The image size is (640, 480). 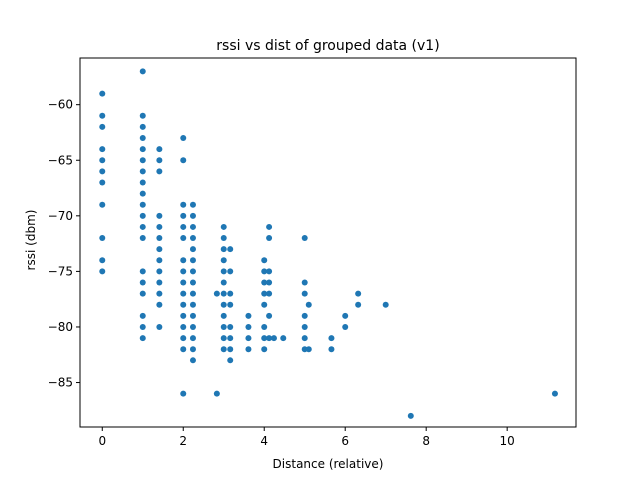 I want to click on x-tick-label: 2, so click(x=183, y=441).